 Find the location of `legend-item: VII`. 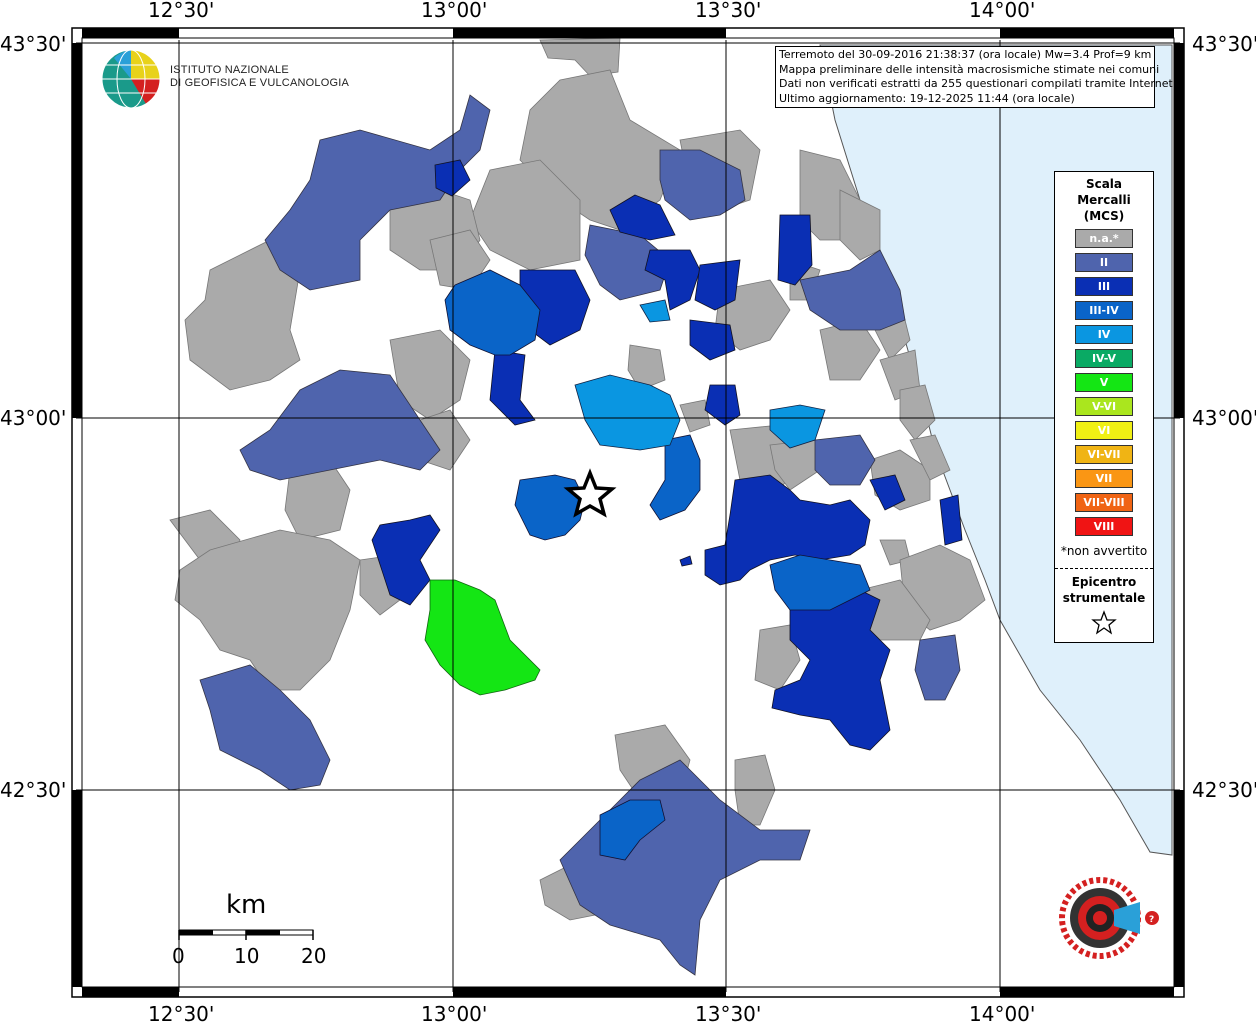

legend-item: VII is located at coordinates (1104, 478).